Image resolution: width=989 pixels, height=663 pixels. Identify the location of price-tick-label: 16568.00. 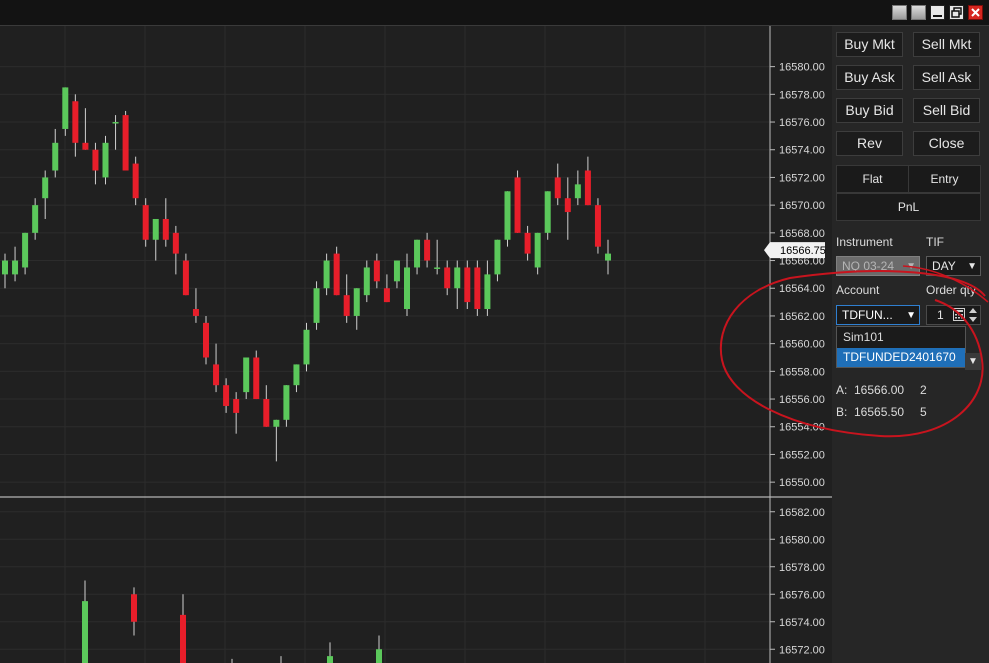
(802, 234).